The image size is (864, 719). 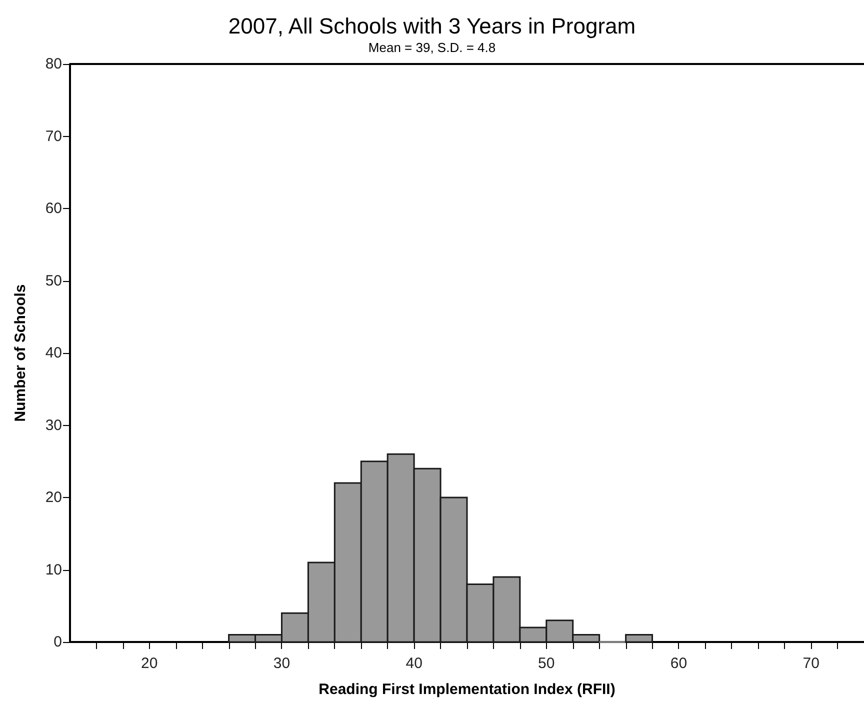 What do you see at coordinates (20, 353) in the screenshot?
I see `y-axis-title: Number of Schools` at bounding box center [20, 353].